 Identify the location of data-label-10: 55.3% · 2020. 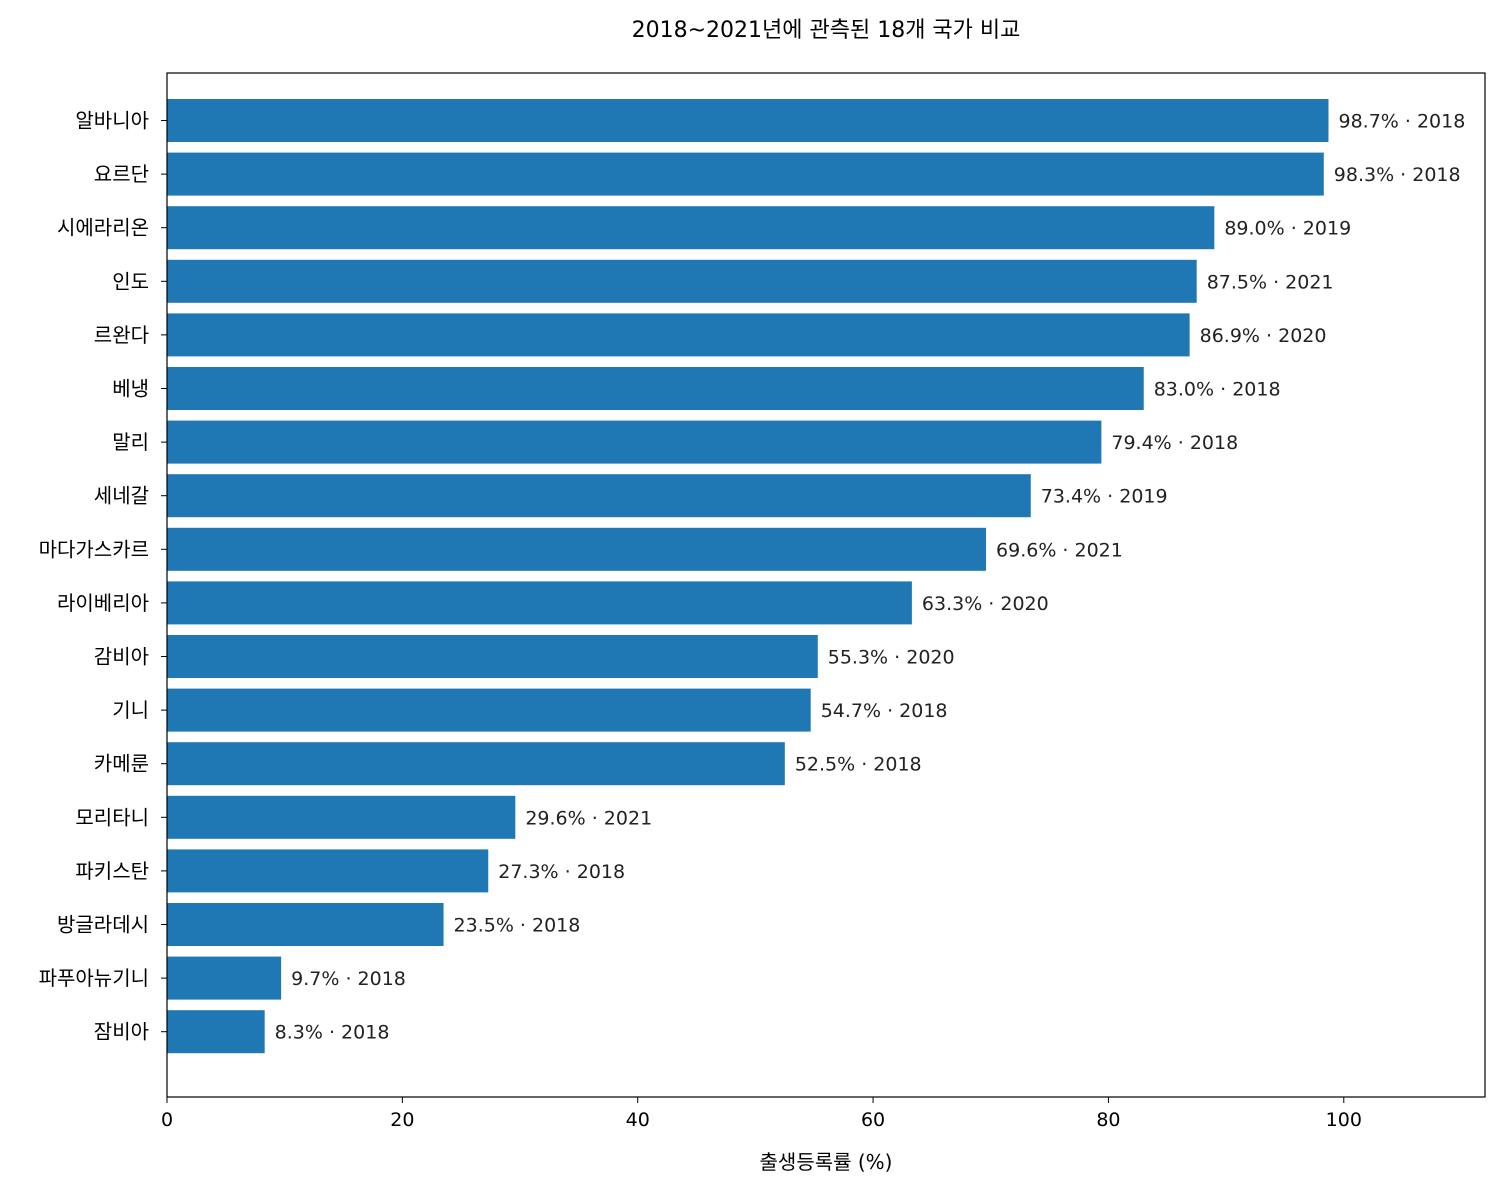
(891, 658).